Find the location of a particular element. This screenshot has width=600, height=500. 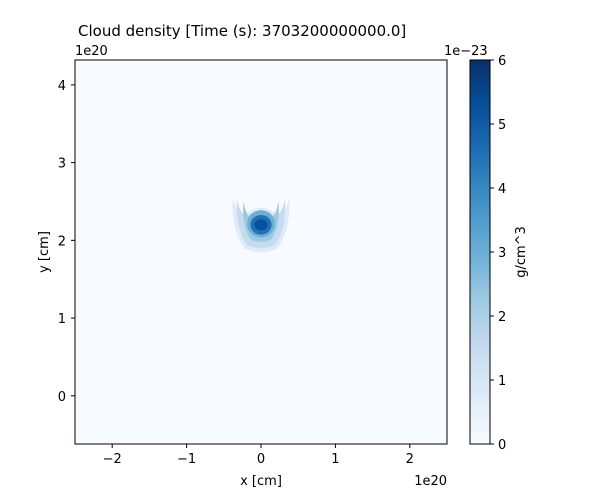

colorbar-ticks: 0 1 2 3 4 5 6 is located at coordinates (498, 253).